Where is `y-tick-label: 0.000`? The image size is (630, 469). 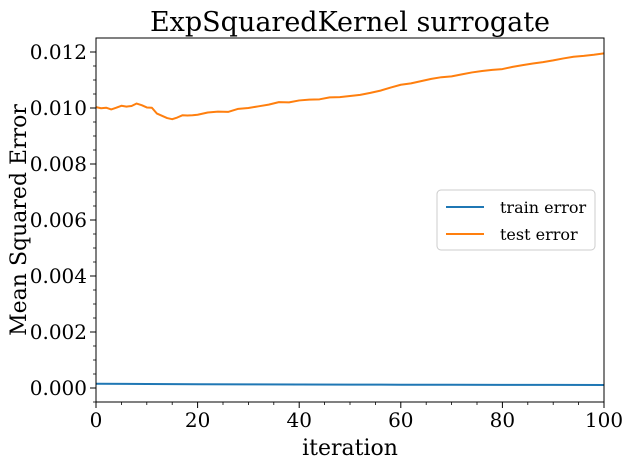 y-tick-label: 0.000 is located at coordinates (58, 388).